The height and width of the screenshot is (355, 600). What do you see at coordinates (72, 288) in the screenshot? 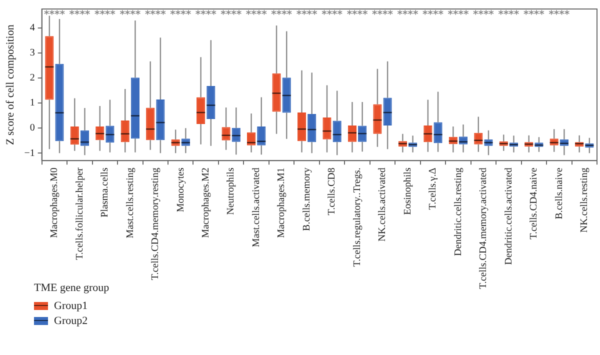
I see `legend-title: TME gene group` at bounding box center [72, 288].